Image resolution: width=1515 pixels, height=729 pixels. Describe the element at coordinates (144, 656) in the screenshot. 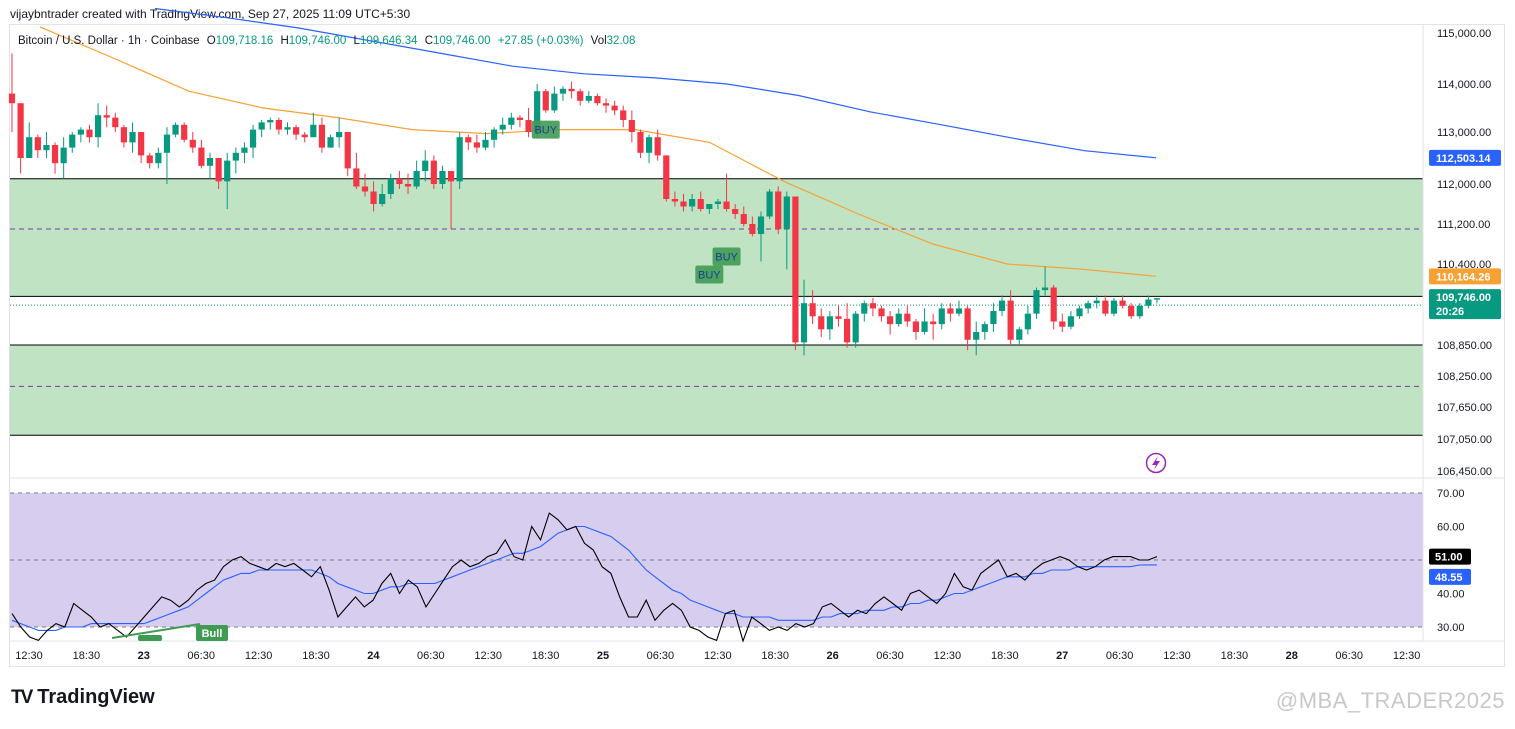

I see `x-tick-label: 23` at that location.